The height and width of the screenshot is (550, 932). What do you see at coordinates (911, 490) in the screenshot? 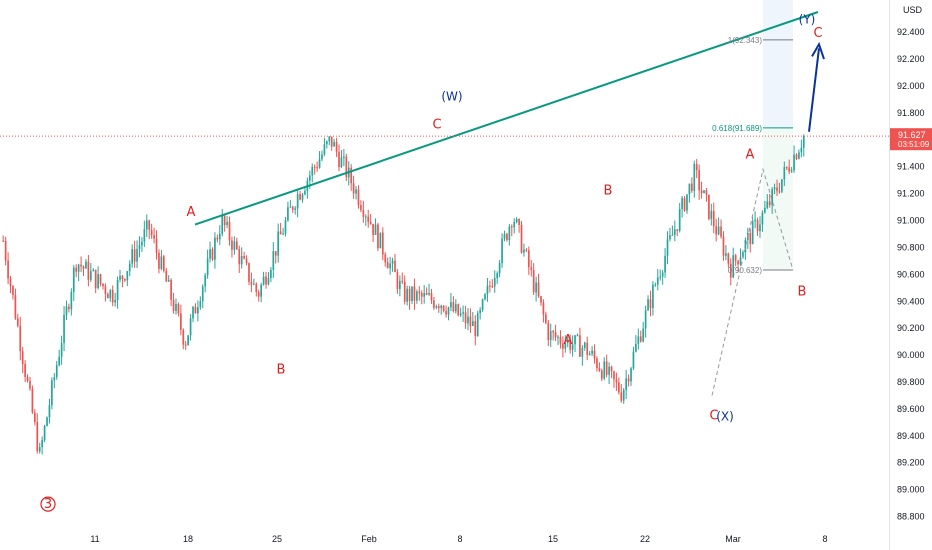
I see `price-tick-label: 89.000` at bounding box center [911, 490].